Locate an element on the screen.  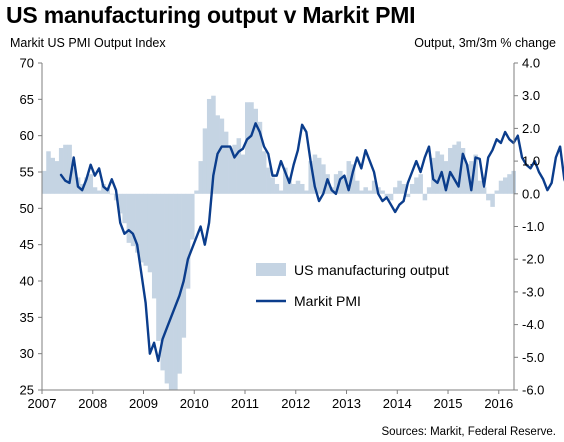
left-tick-label: 60 is located at coordinates (27, 135).